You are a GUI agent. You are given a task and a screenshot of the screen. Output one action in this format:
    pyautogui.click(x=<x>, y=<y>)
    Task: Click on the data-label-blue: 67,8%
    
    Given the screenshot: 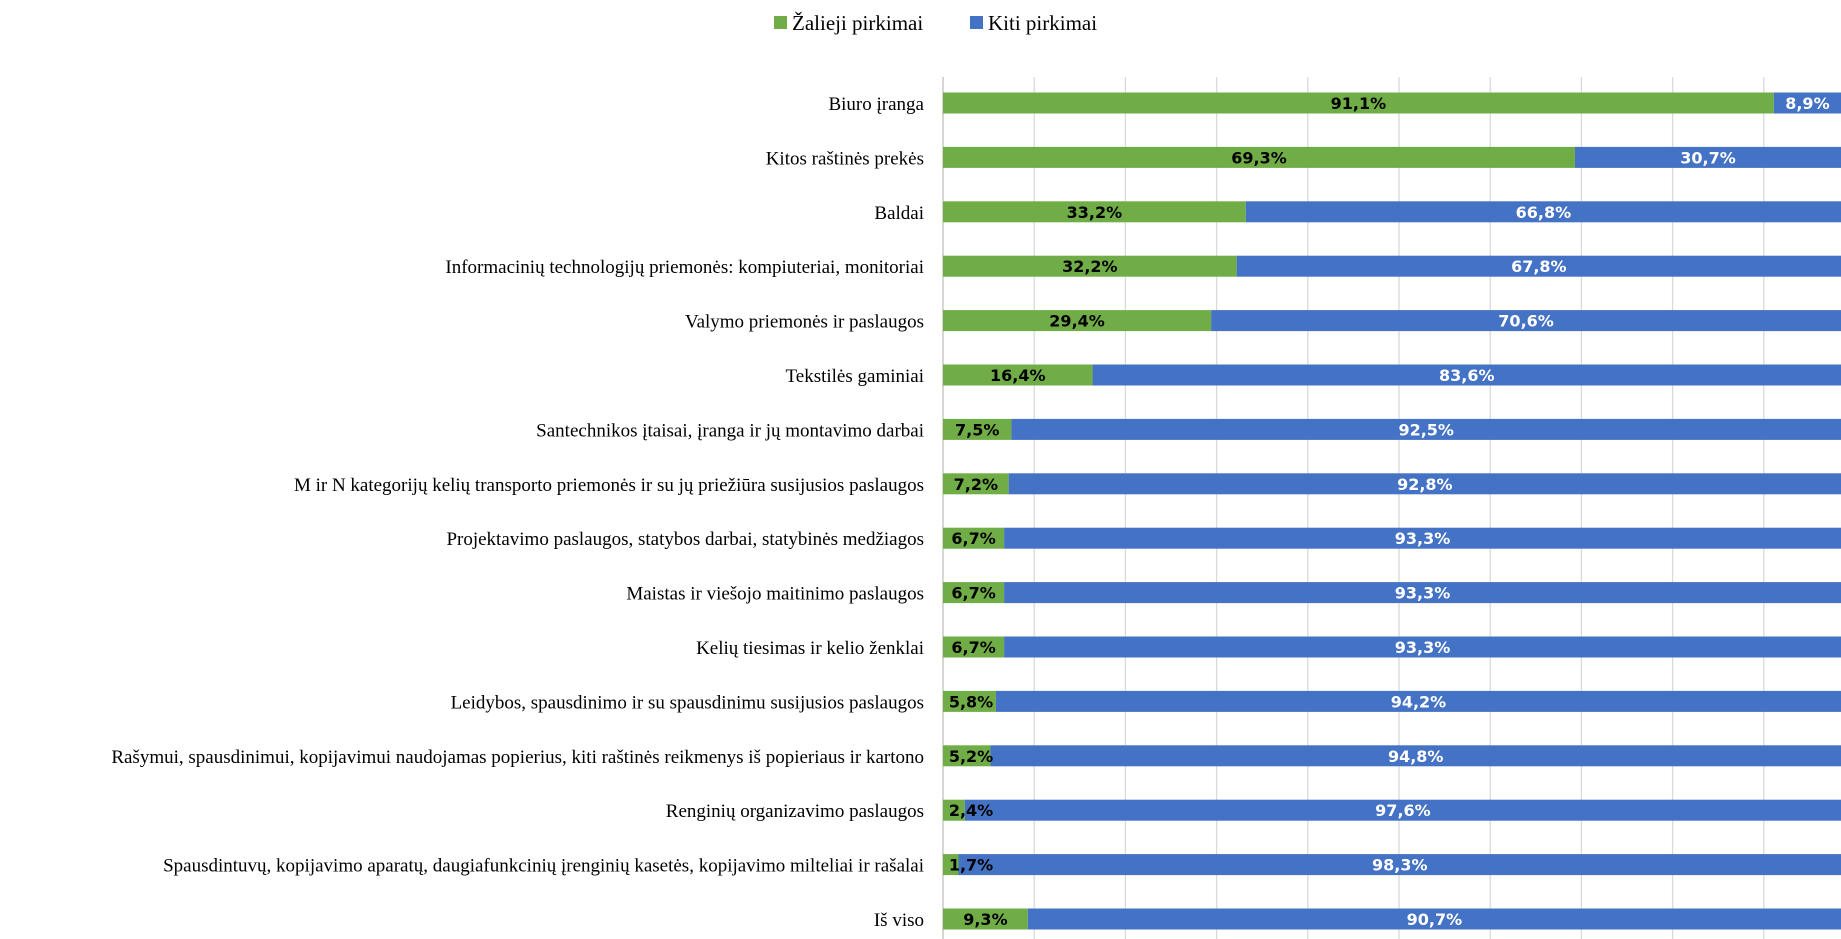 What is the action you would take?
    pyautogui.click(x=1539, y=266)
    